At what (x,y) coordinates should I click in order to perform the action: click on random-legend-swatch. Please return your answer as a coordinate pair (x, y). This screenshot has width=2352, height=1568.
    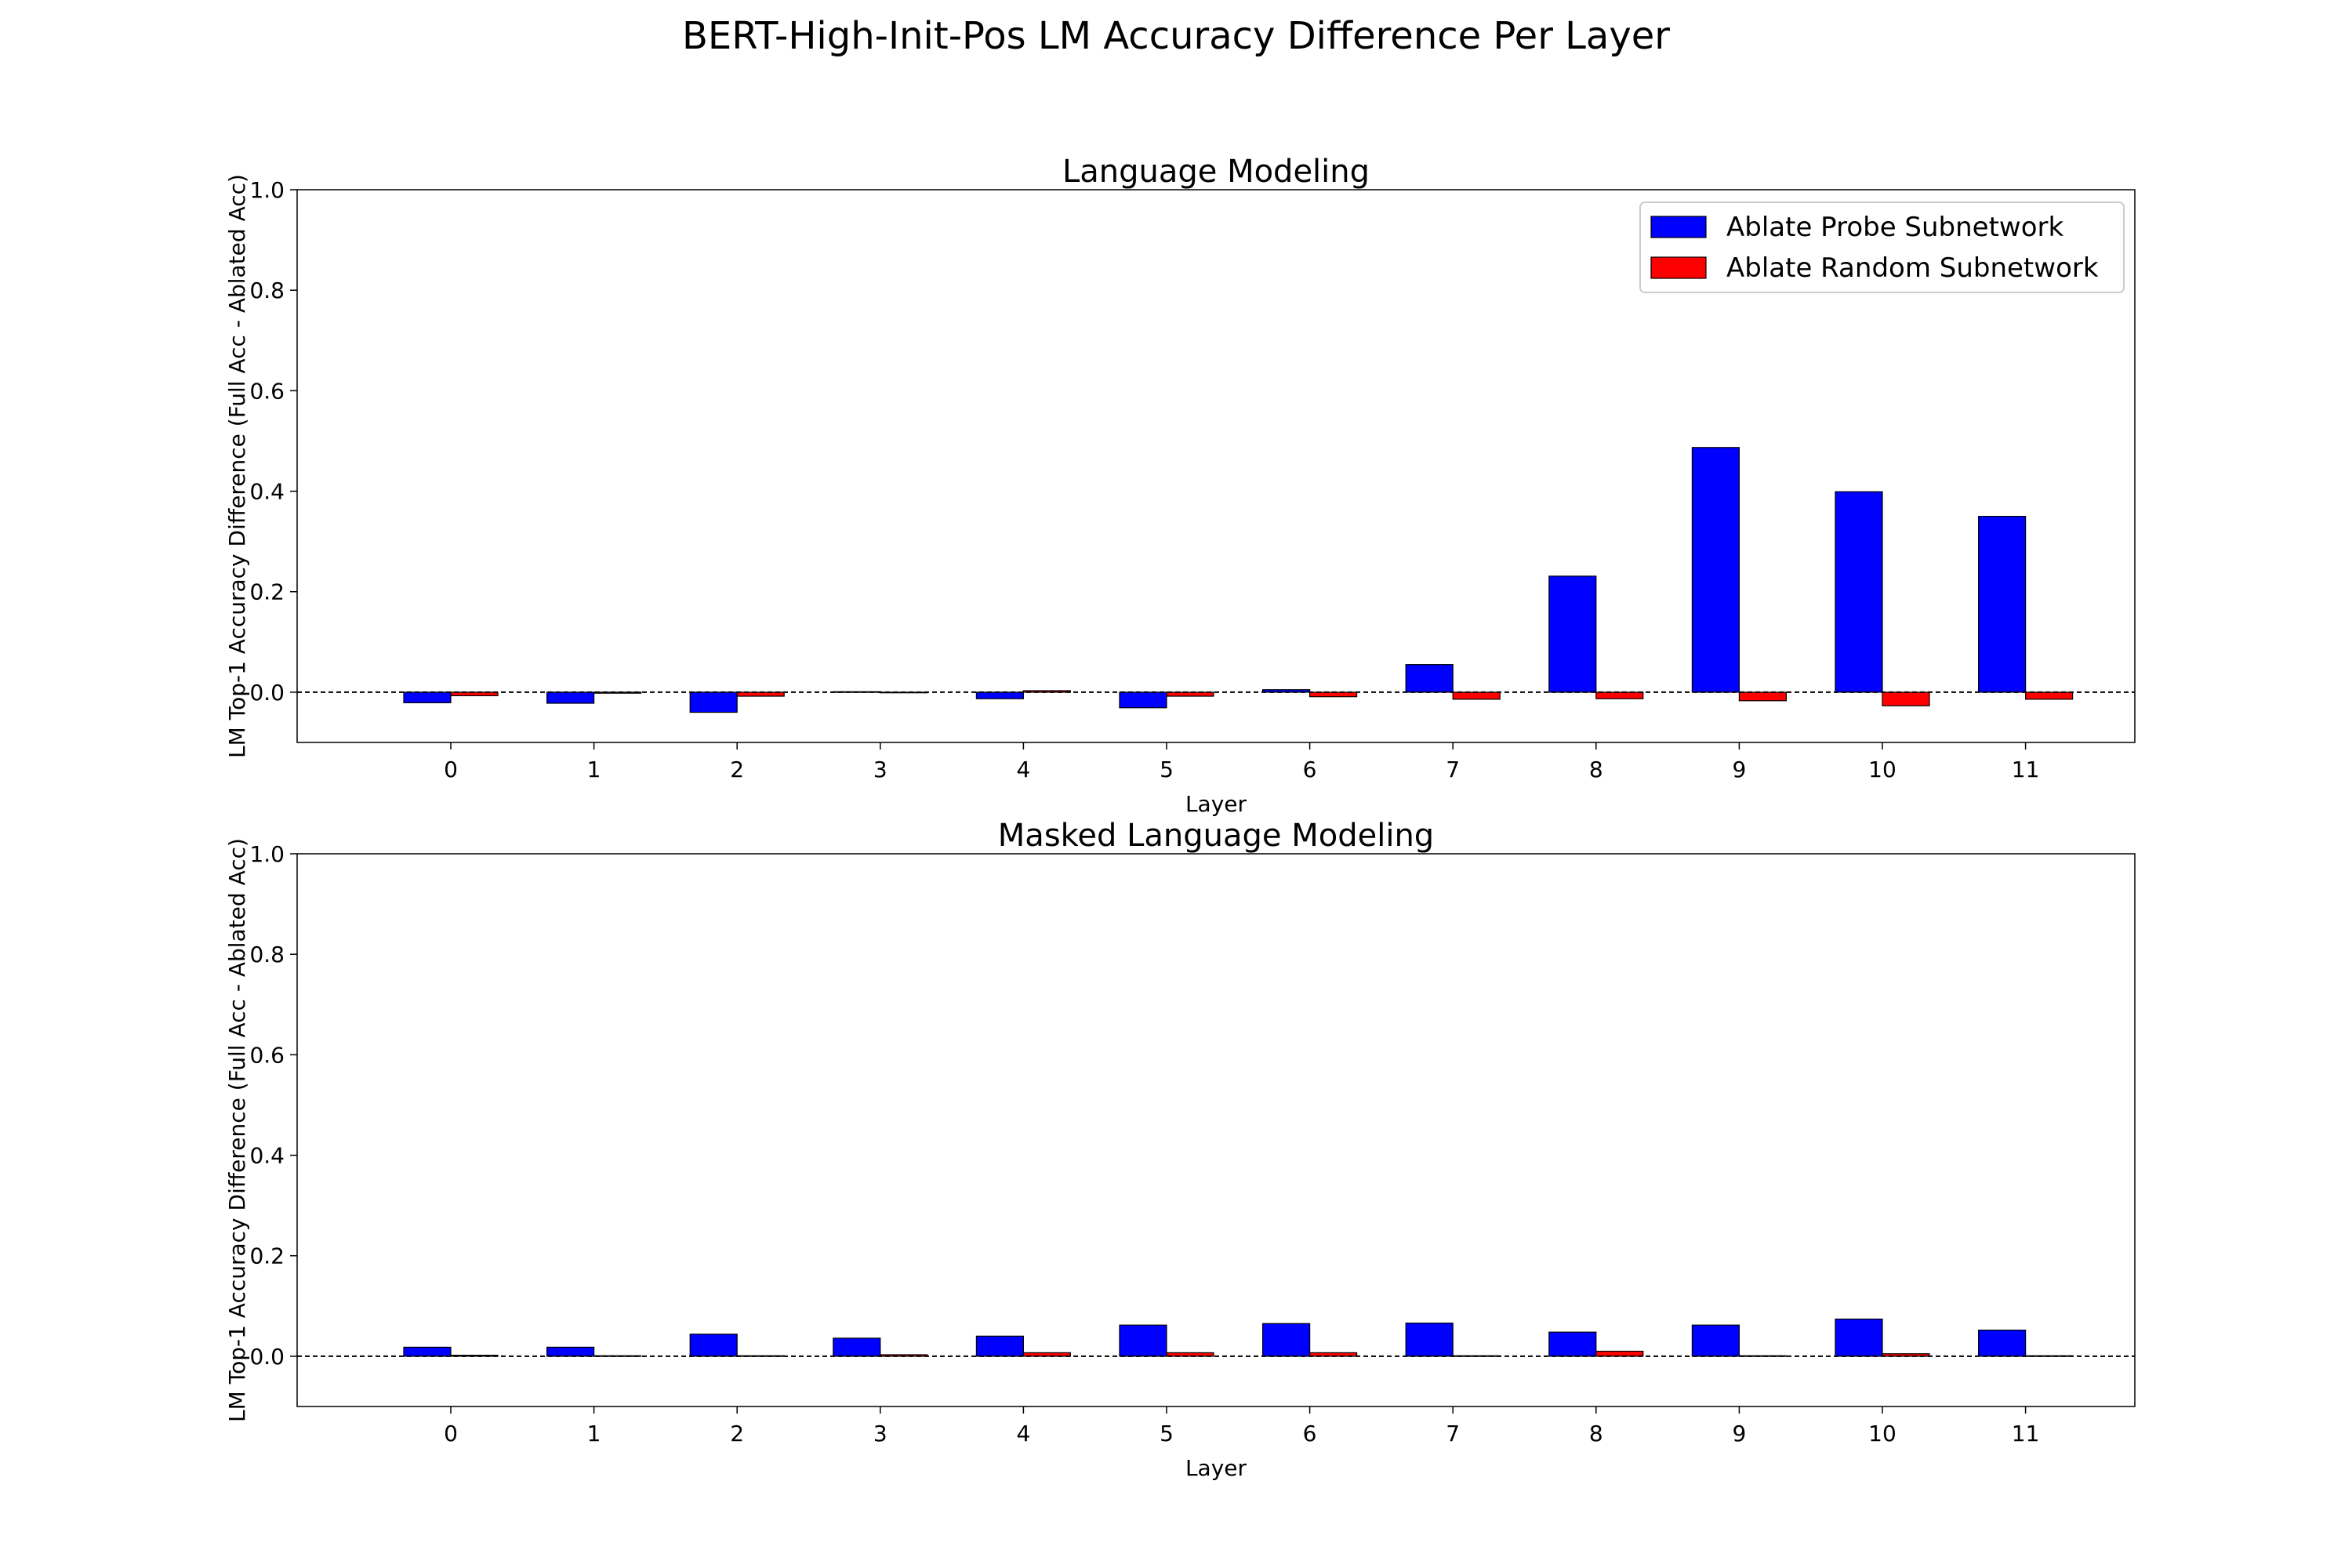
    Looking at the image, I should click on (1678, 267).